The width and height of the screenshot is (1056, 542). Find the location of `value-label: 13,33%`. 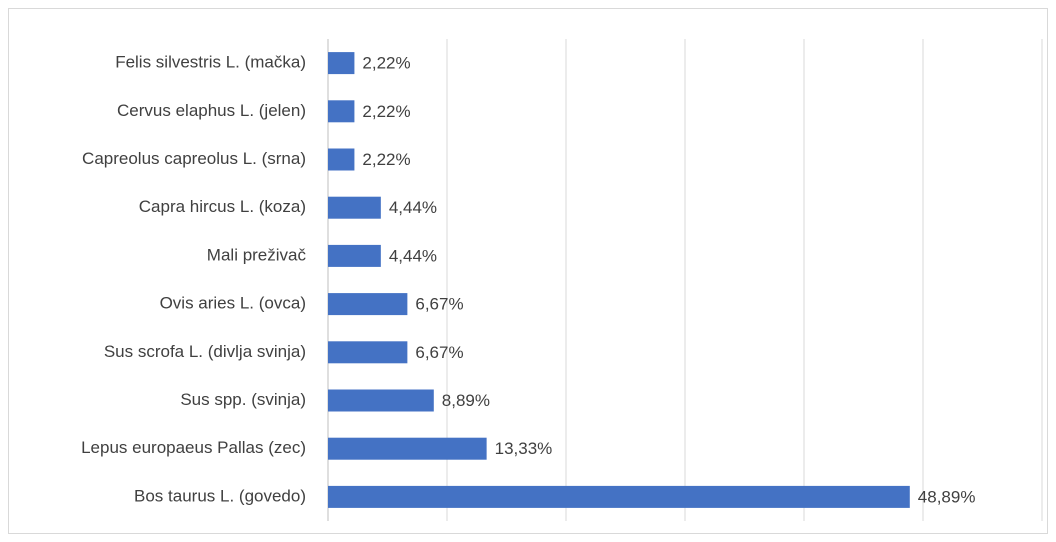

value-label: 13,33% is located at coordinates (524, 448).